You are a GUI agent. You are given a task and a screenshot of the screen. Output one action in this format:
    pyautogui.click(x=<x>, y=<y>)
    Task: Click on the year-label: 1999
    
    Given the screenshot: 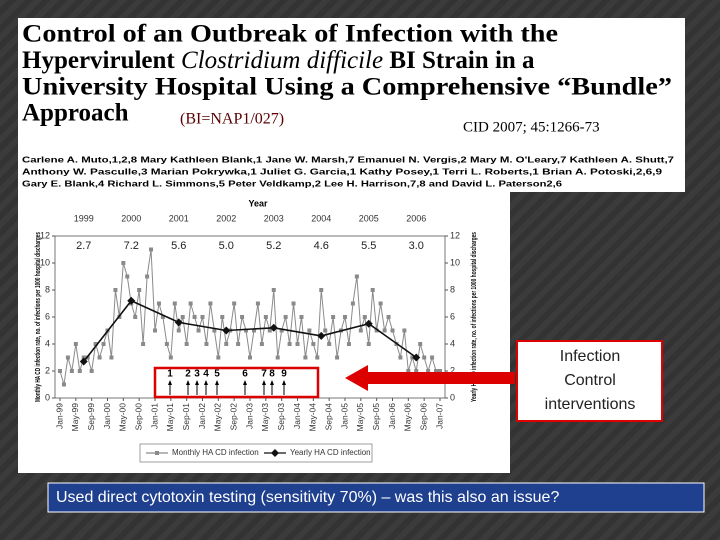 What is the action you would take?
    pyautogui.click(x=84, y=218)
    